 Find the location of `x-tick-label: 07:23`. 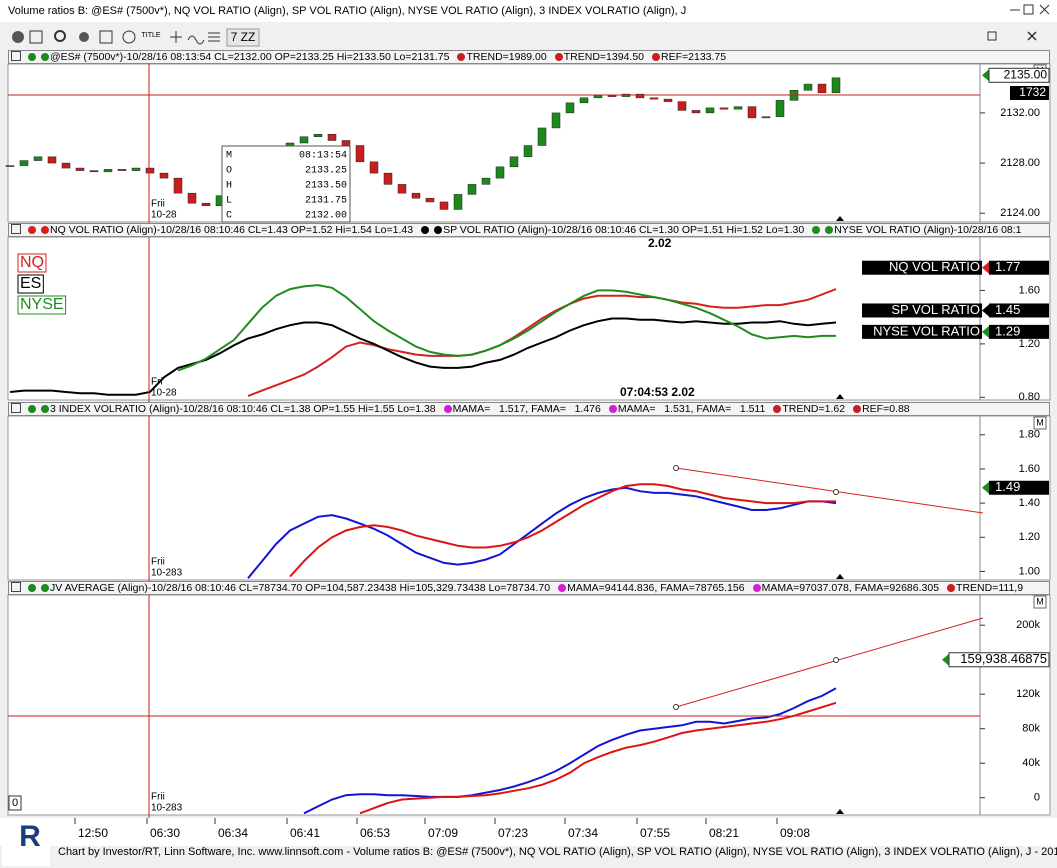

x-tick-label: 07:23 is located at coordinates (513, 833).